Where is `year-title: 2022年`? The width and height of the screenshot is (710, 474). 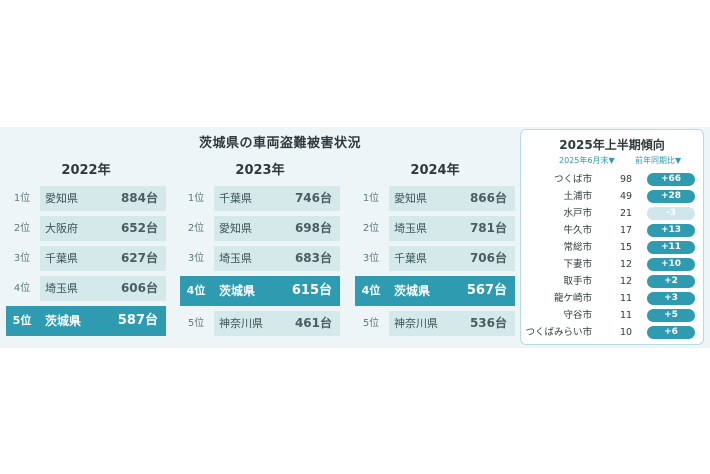
year-title: 2022年 is located at coordinates (86, 170).